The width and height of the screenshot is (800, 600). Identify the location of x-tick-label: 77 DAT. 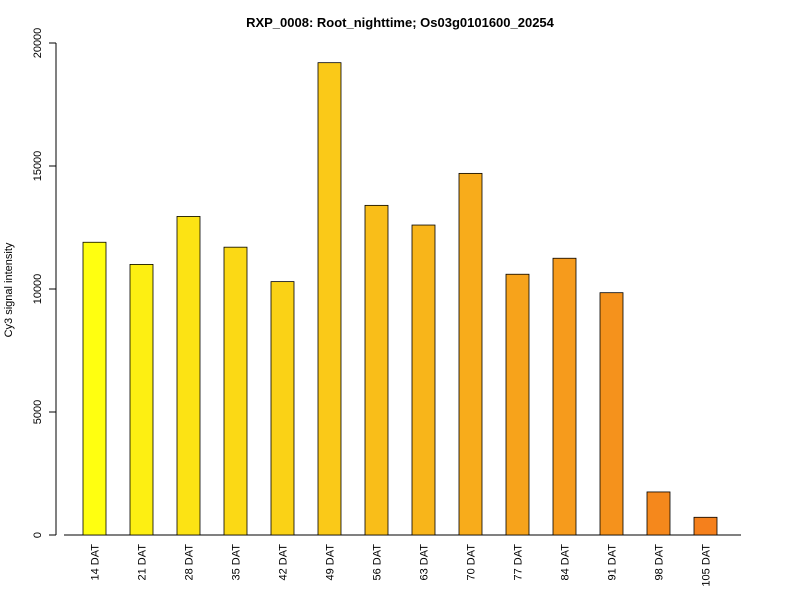
(519, 562).